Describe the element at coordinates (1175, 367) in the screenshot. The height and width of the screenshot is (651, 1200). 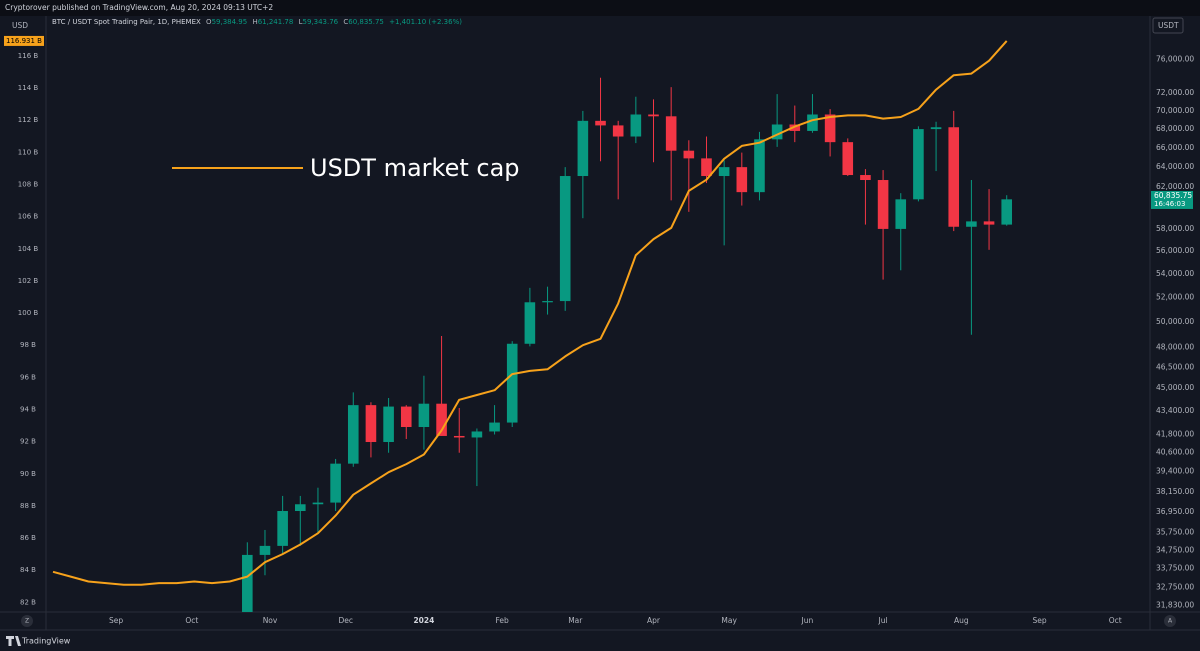
I see `y2-tick-label: 46,500.00` at that location.